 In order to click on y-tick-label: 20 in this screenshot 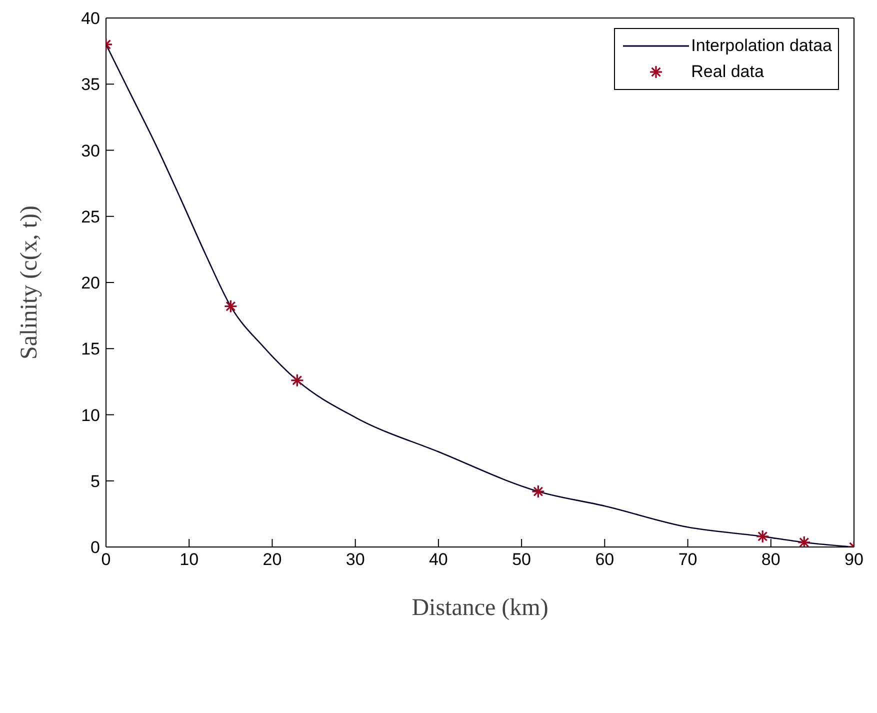, I will do `click(90, 283)`.